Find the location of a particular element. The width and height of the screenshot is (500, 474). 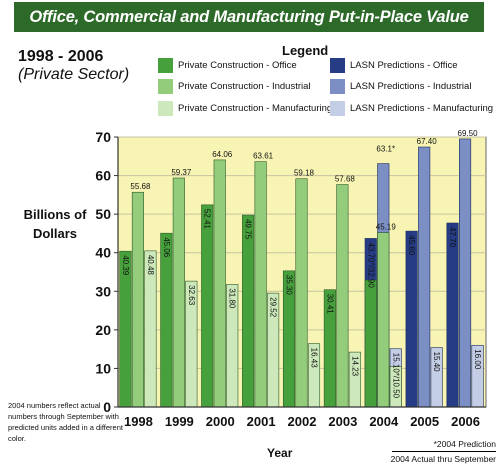

data-label: 29.52 is located at coordinates (273, 307).